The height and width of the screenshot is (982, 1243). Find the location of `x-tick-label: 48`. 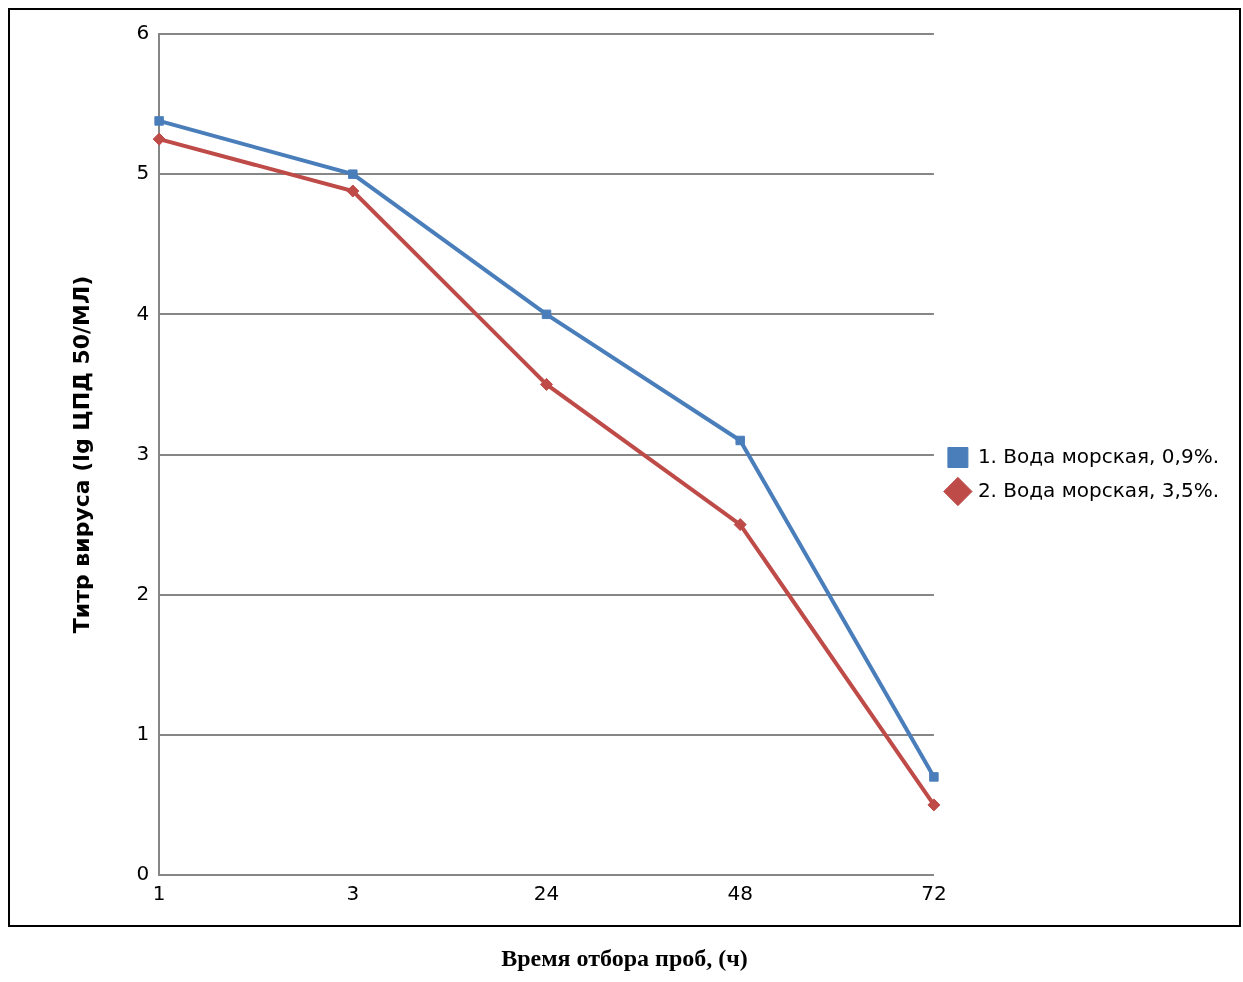

x-tick-label: 48 is located at coordinates (740, 893).